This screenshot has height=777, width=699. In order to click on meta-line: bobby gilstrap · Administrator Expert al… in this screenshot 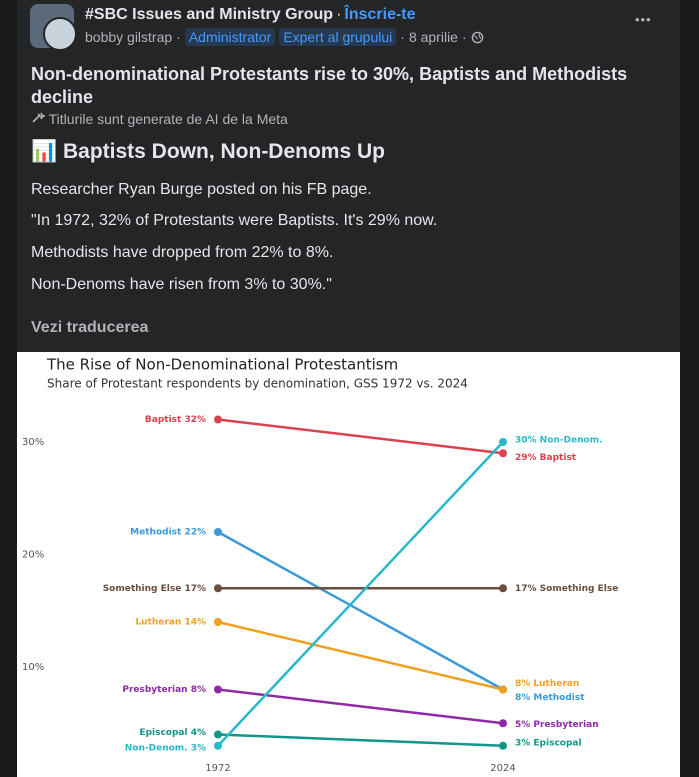, I will do `click(284, 37)`.